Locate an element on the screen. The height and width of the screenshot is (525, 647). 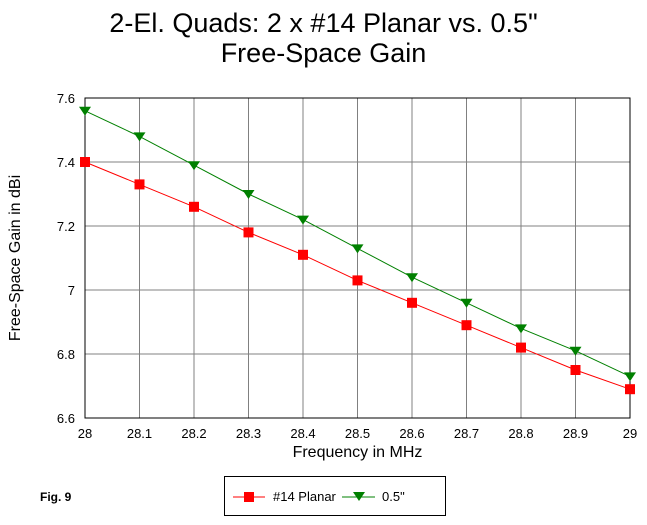
x-tick-label: 28.2 is located at coordinates (193, 433).